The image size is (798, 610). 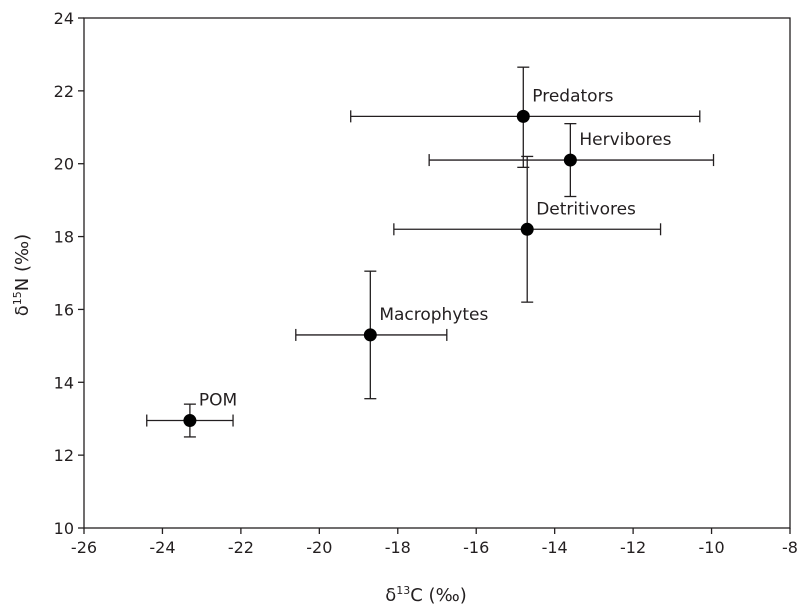 I want to click on data-point-group: Hervibores, so click(x=571, y=160).